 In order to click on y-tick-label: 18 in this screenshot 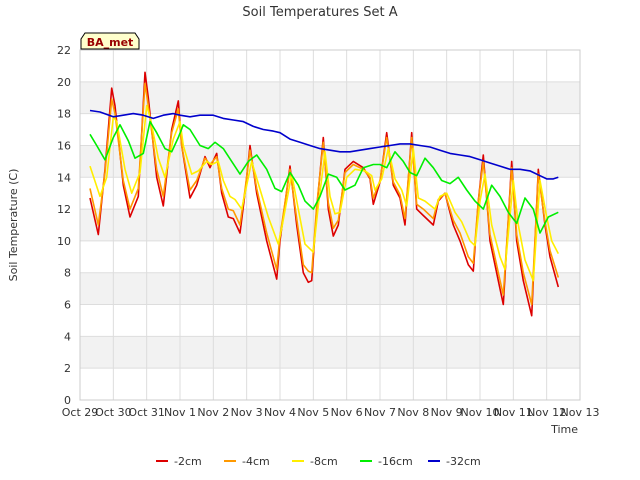, I will do `click(64, 114)`.